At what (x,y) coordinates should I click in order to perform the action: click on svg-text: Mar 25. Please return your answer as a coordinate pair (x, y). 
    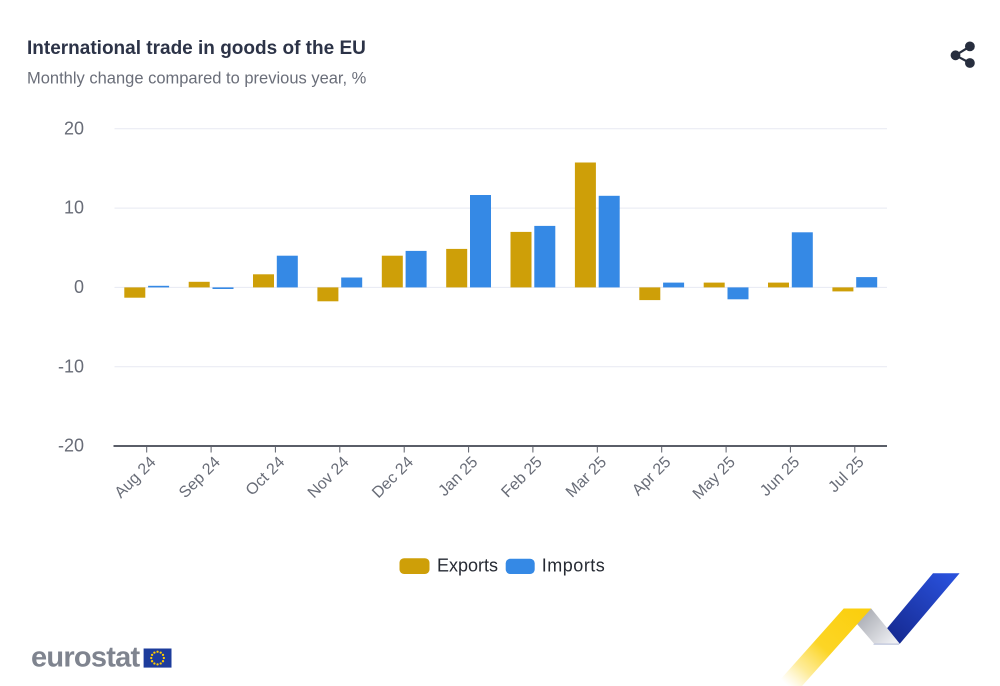
    Looking at the image, I should click on (586, 477).